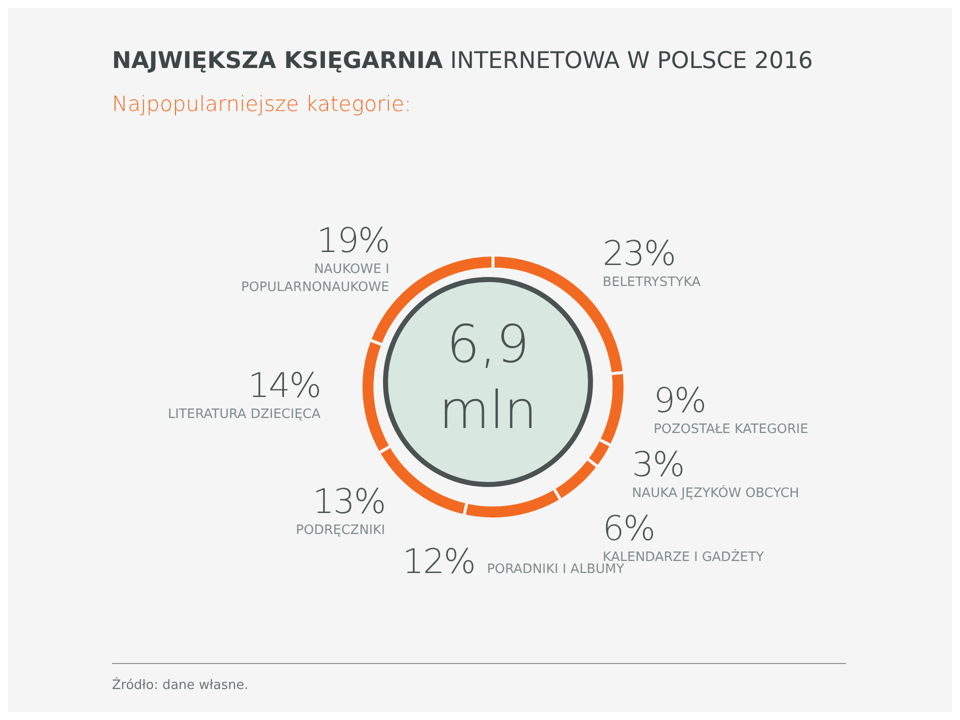 The height and width of the screenshot is (720, 960). What do you see at coordinates (462, 61) in the screenshot?
I see `chart-title: NAJWIĘKSZA KSIĘGARNIA INTERNETOWA W POLSCE 2016` at bounding box center [462, 61].